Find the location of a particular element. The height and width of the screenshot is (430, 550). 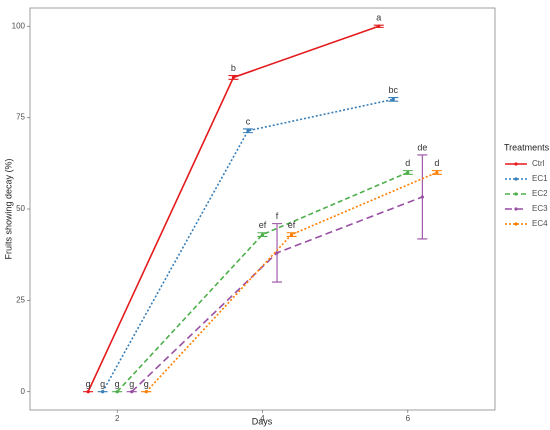

x-tick-label: 4 is located at coordinates (262, 418).